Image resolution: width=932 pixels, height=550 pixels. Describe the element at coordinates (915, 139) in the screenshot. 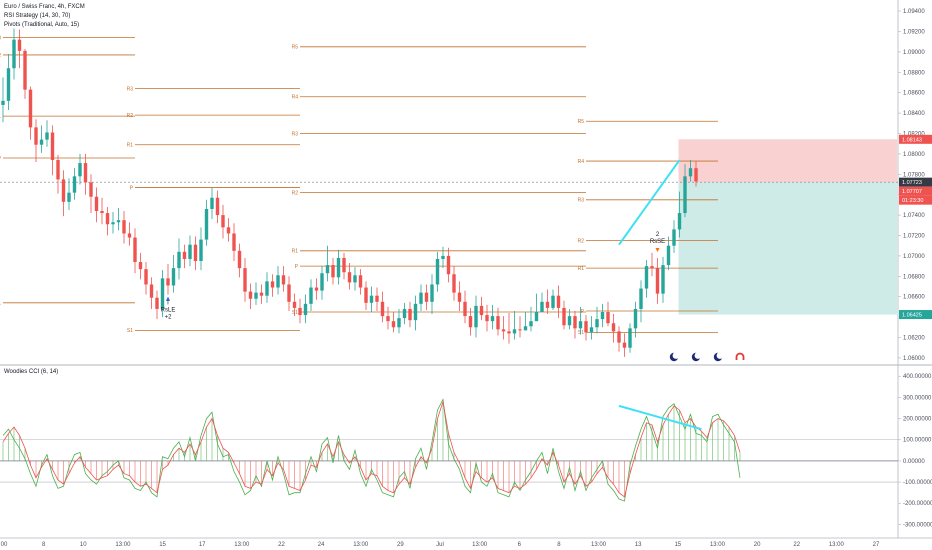

I see `stop-price-badge-bg` at that location.